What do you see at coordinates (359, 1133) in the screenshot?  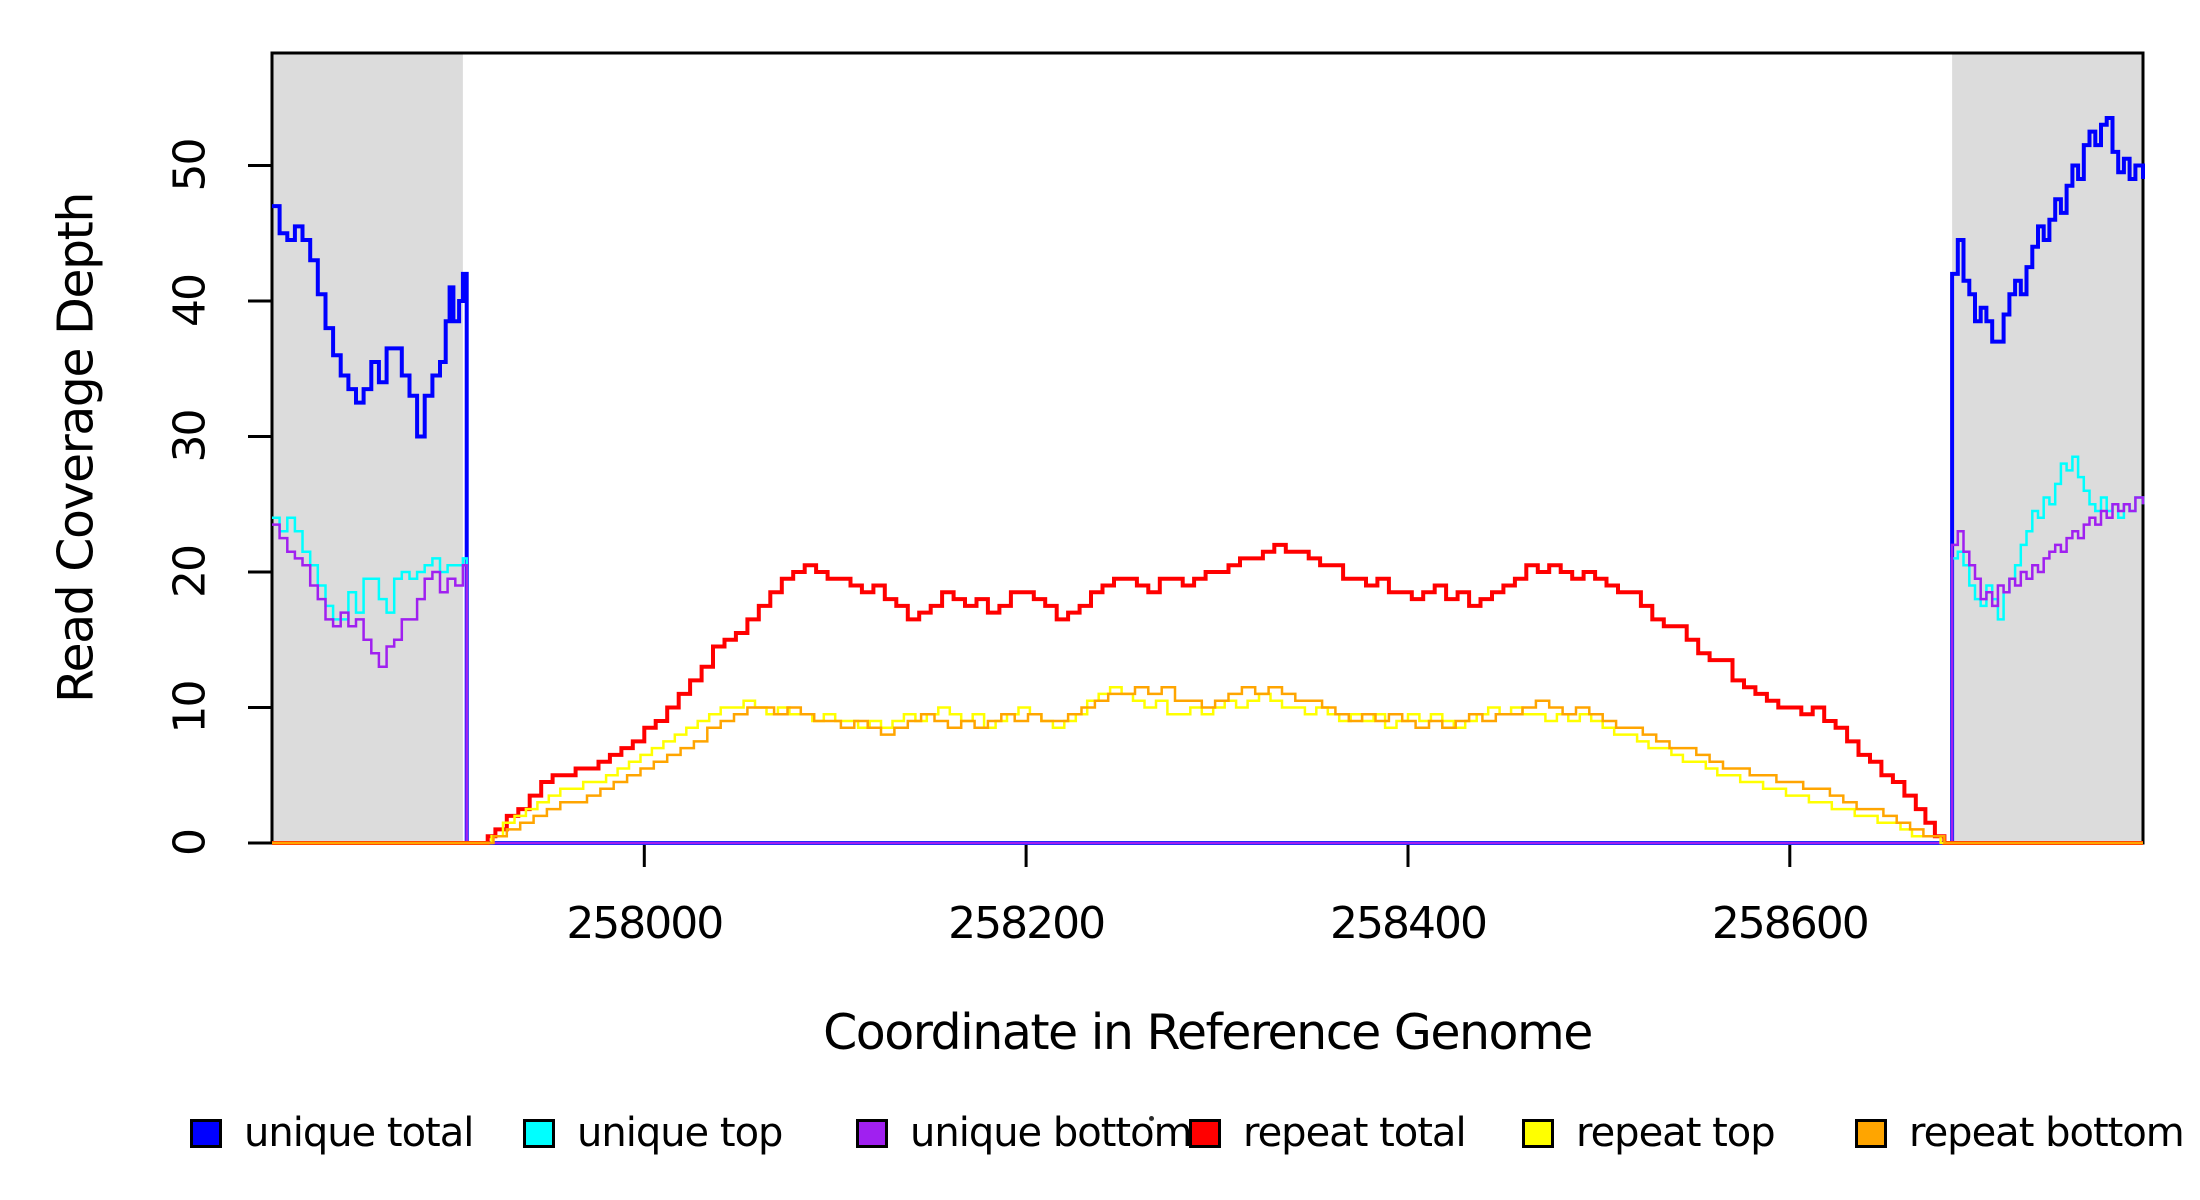 I see `legend-label: unique total` at bounding box center [359, 1133].